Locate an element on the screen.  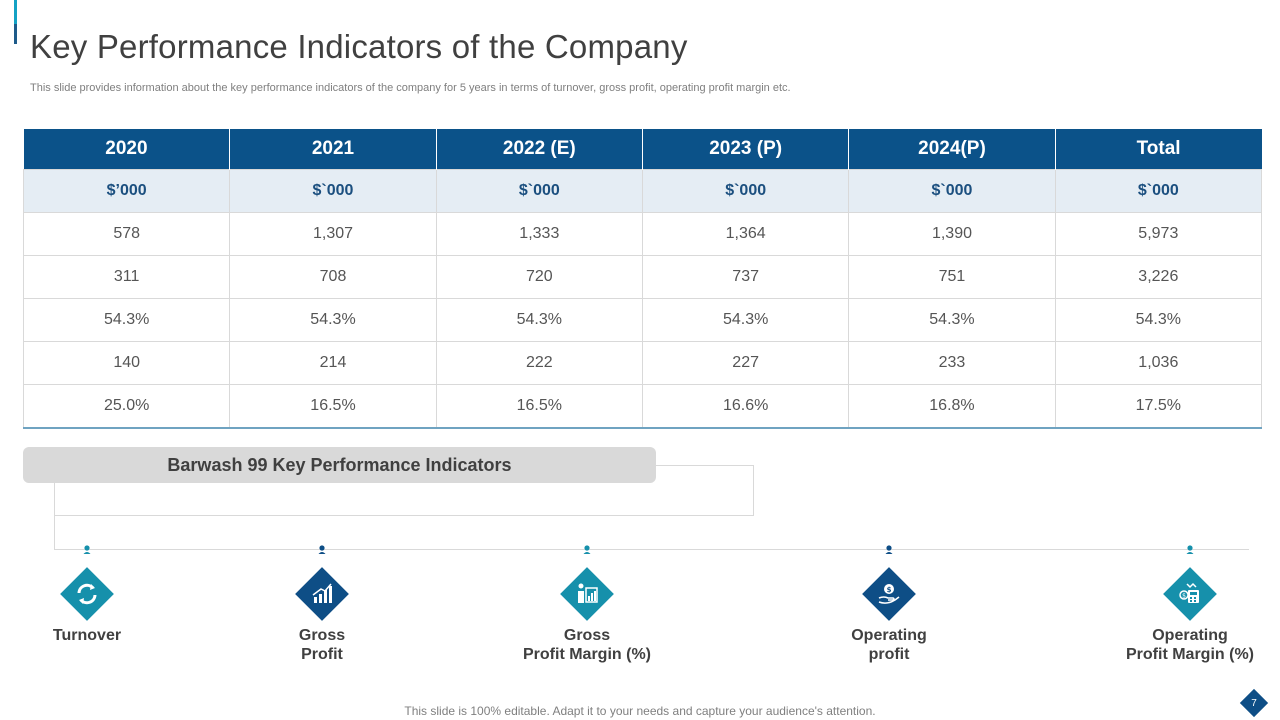
column-header: 2020 is located at coordinates (126, 149).